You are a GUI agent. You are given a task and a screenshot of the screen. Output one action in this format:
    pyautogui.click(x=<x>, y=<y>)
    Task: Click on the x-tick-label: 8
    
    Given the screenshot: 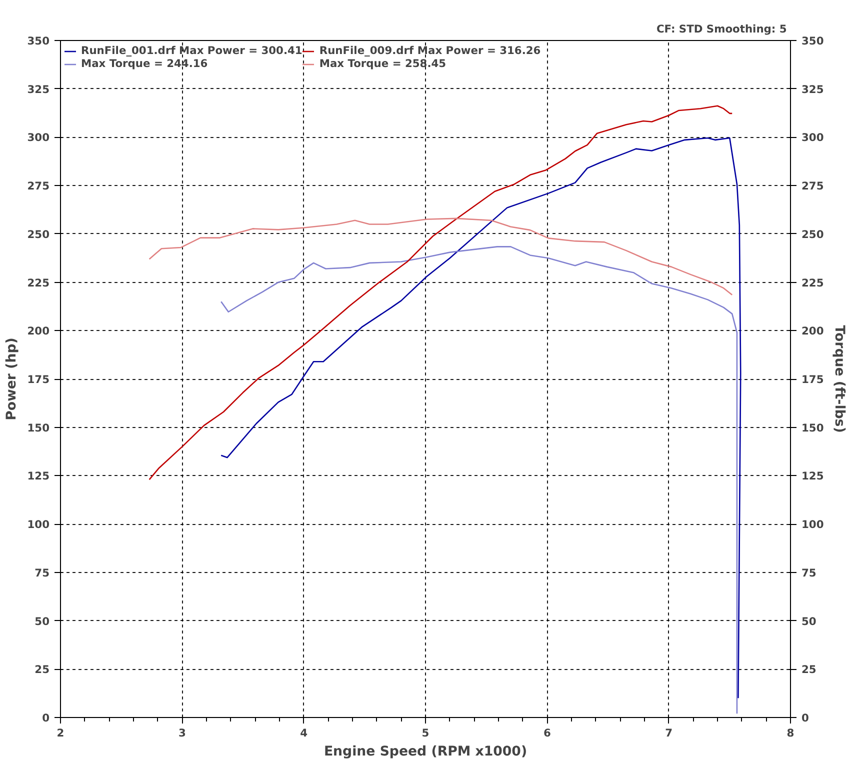 What is the action you would take?
    pyautogui.click(x=790, y=733)
    